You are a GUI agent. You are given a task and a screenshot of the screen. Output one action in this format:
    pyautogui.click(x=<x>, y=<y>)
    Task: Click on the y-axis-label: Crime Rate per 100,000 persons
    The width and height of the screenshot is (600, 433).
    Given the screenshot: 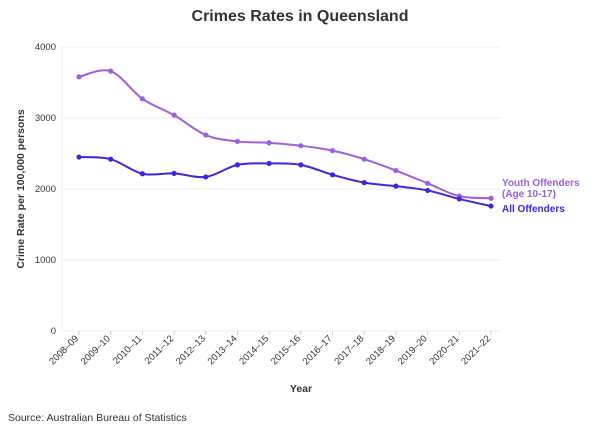 What is the action you would take?
    pyautogui.click(x=21, y=188)
    